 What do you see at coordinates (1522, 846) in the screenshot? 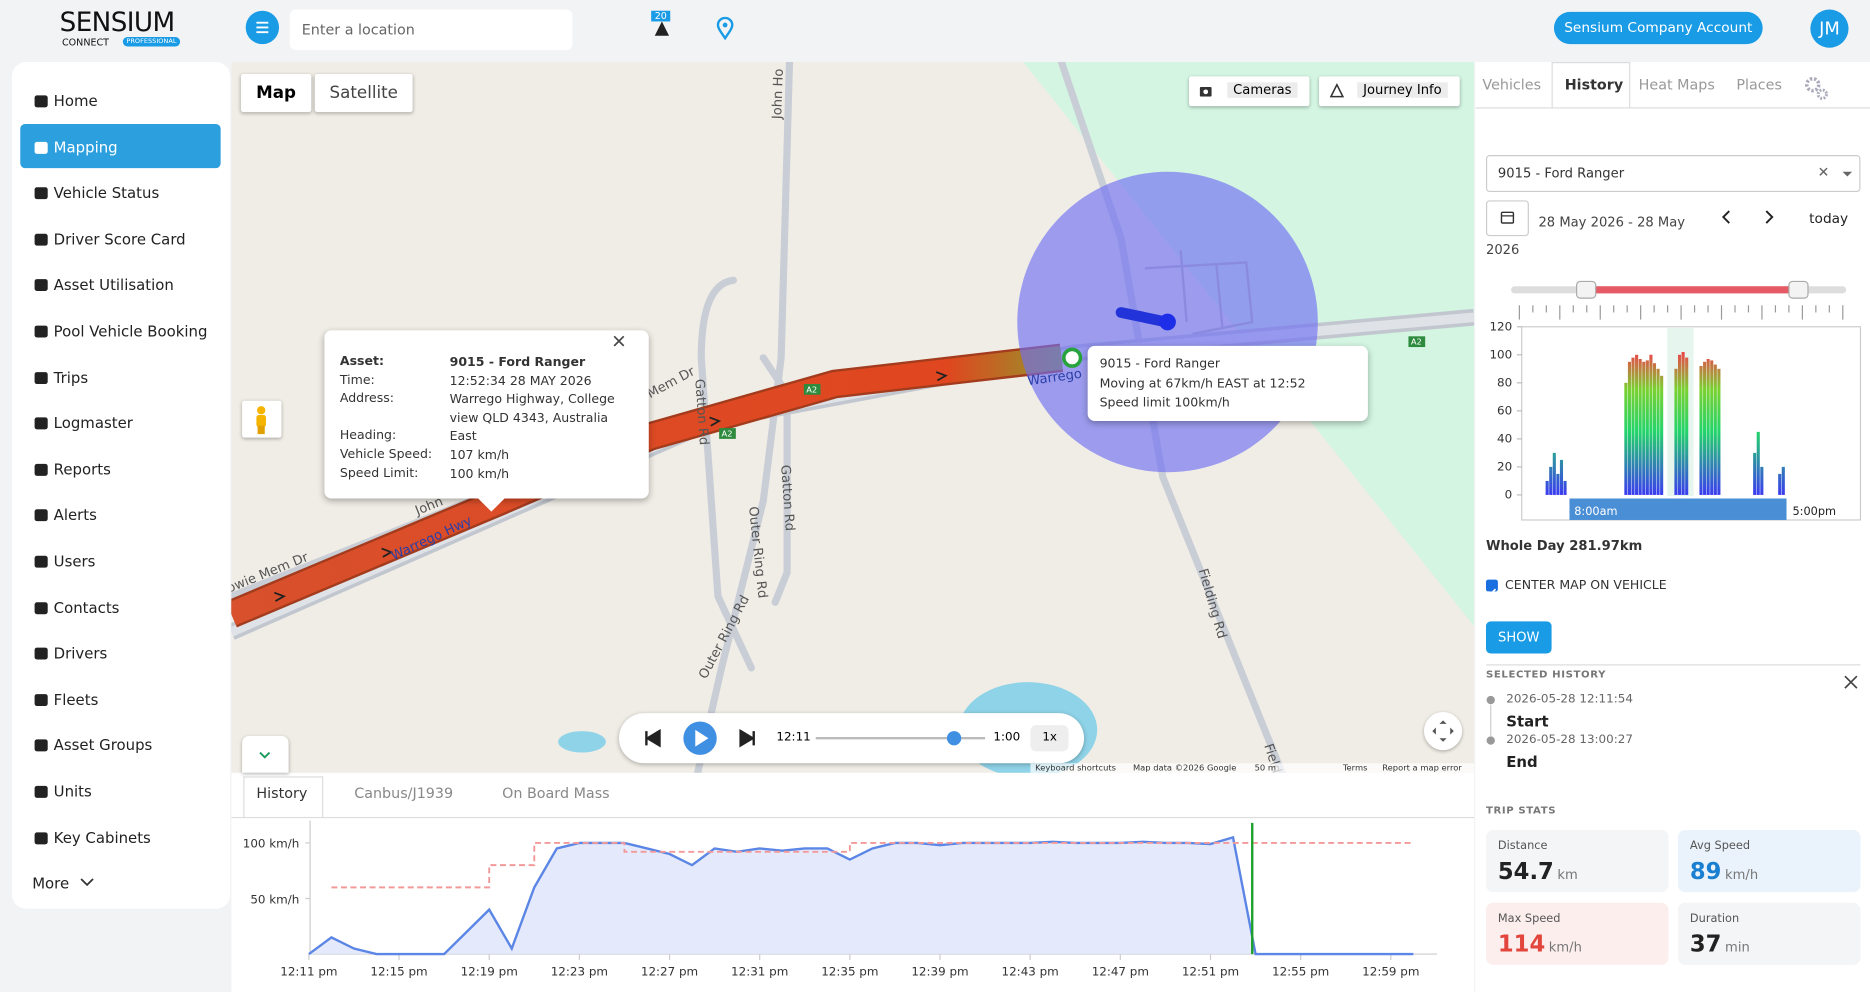
I see `stat-label: Distance` at bounding box center [1522, 846].